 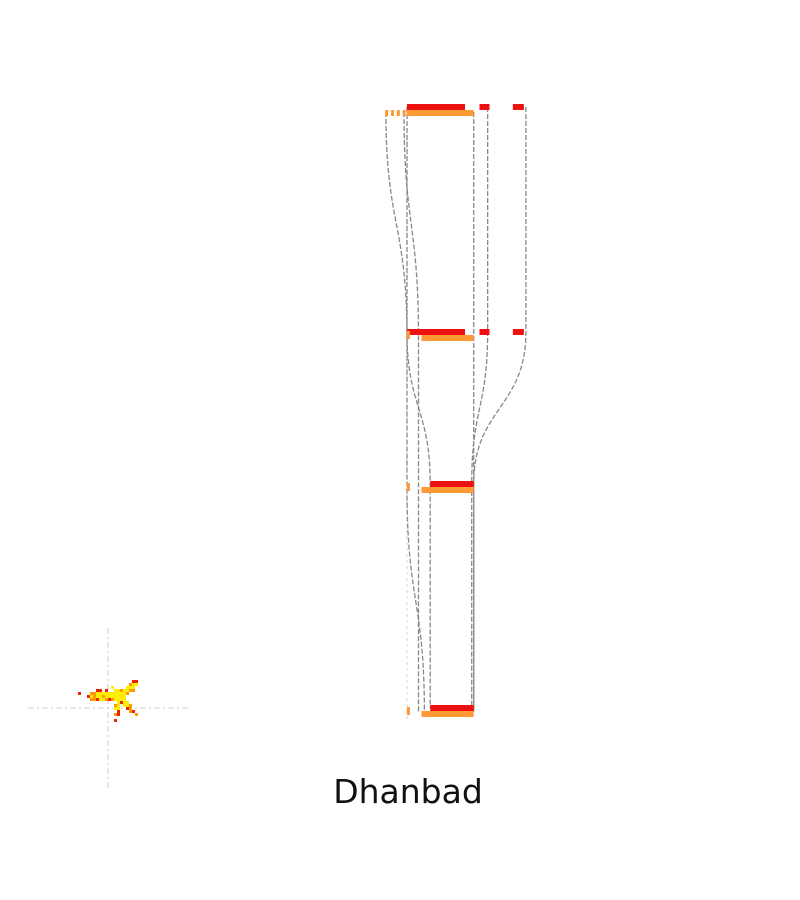 I want to click on city-name-label: Dhanbad, so click(x=400, y=791).